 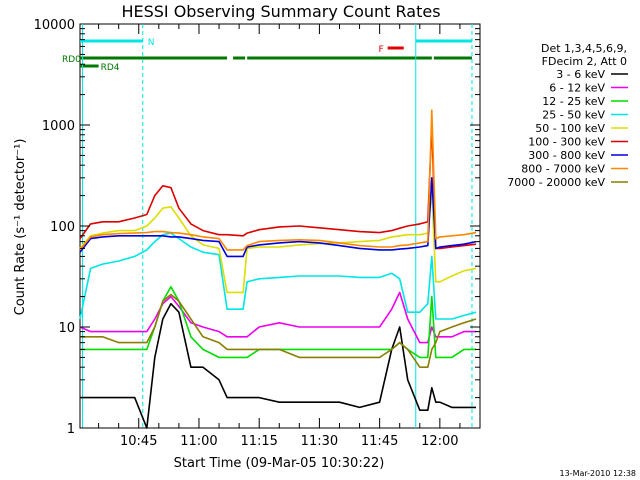 I want to click on chart-title: HESSI Observing Summary Count Rates, so click(x=280, y=11).